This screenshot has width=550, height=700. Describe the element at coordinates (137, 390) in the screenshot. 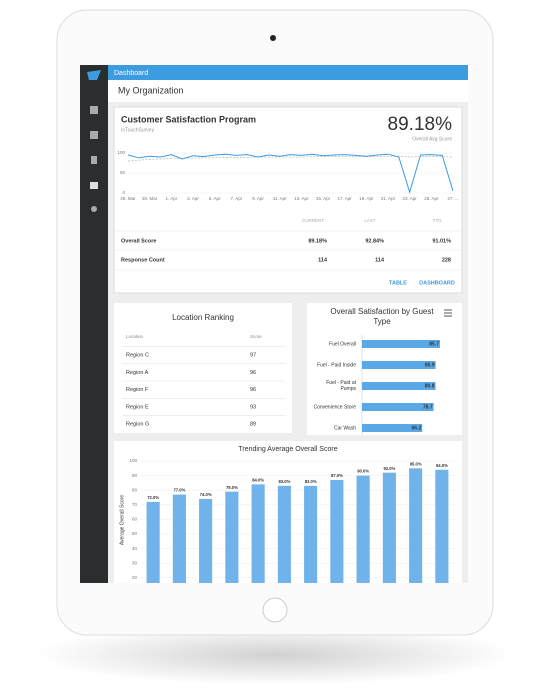

I see `location-name: Region F` at that location.